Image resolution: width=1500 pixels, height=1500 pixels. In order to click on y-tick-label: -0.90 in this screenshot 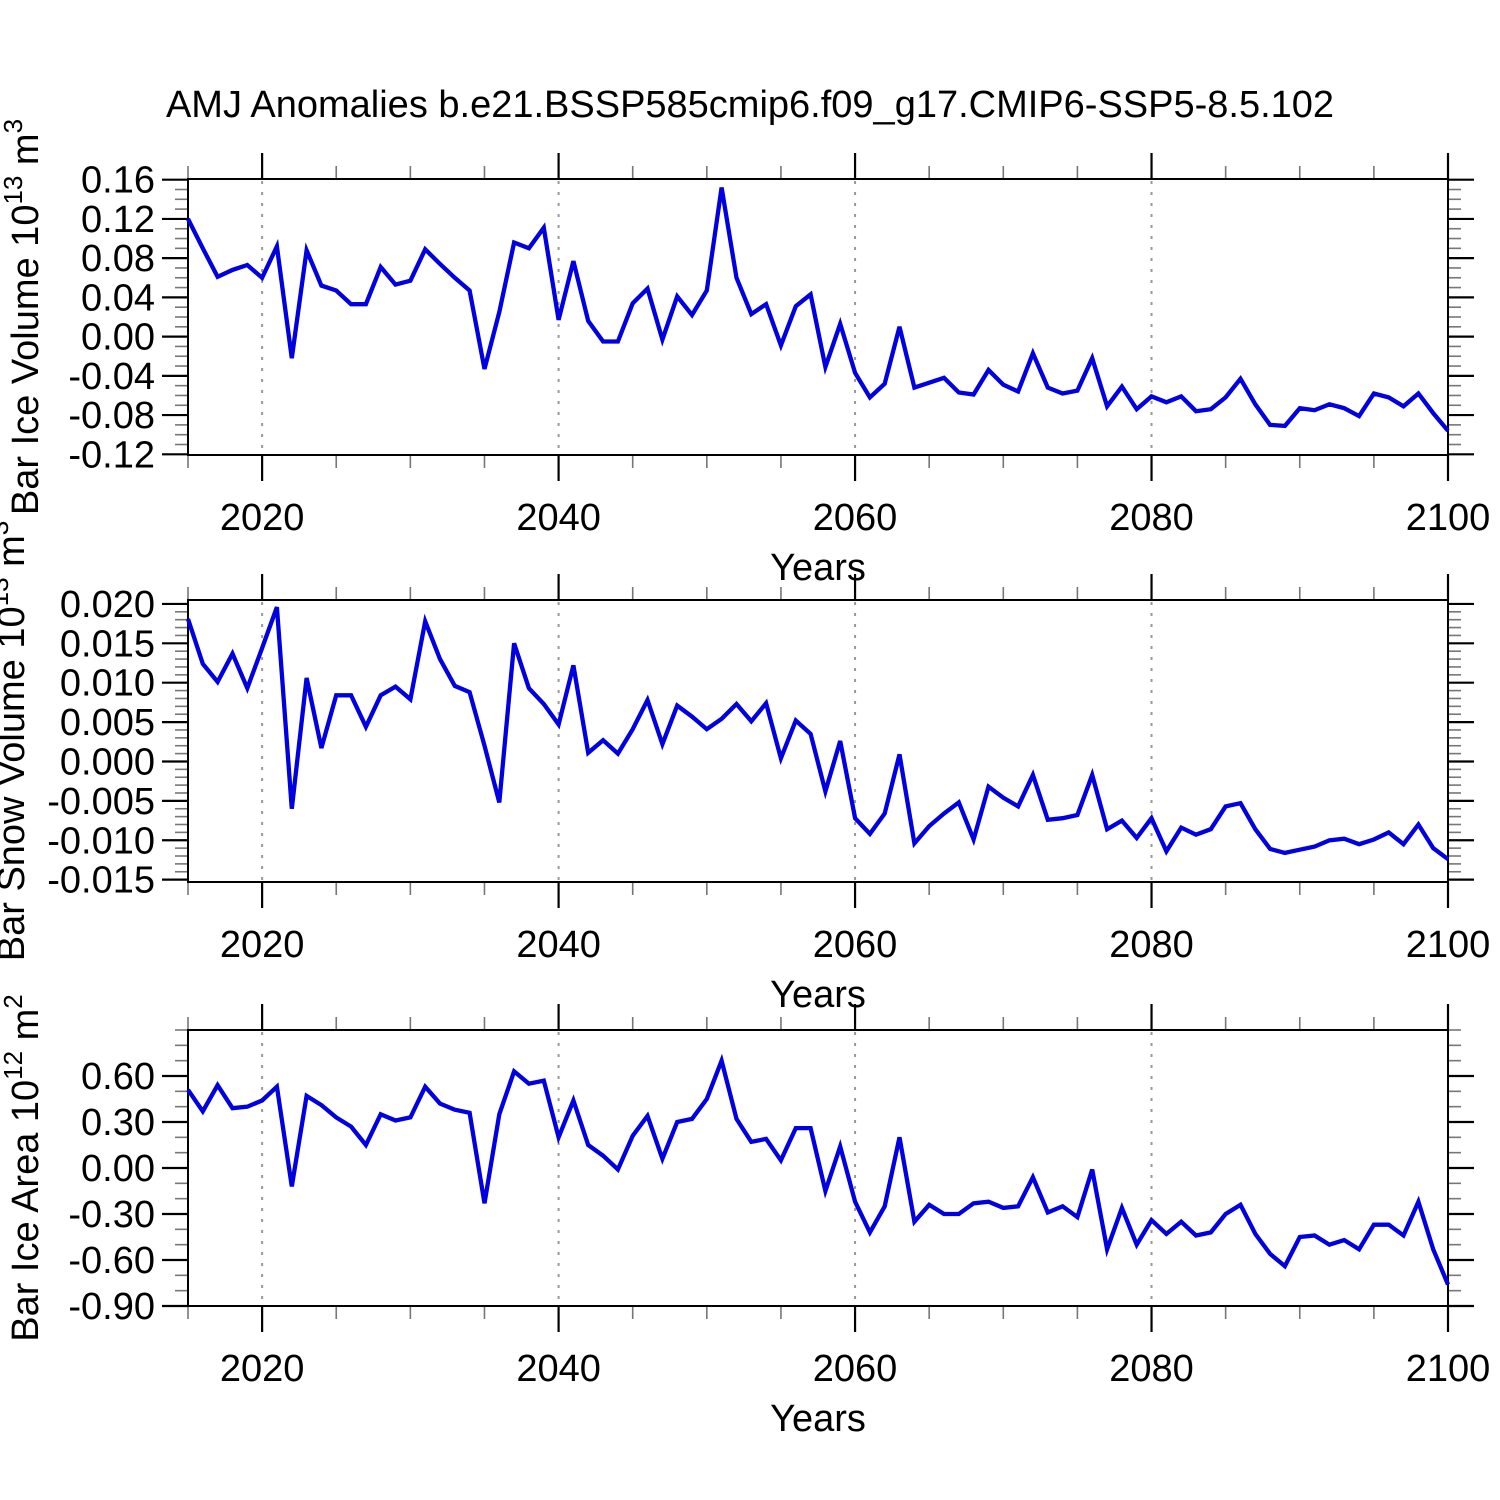, I will do `click(111, 1307)`.